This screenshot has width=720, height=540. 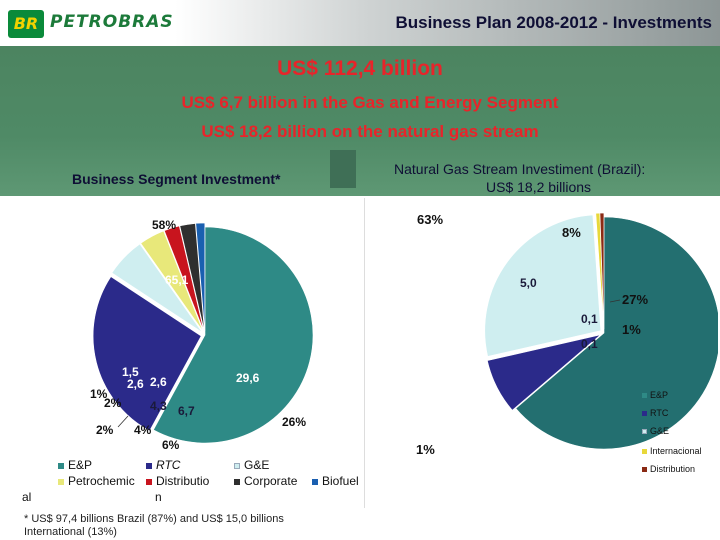 I want to click on percent-label-distribution: 2%, so click(x=113, y=403).